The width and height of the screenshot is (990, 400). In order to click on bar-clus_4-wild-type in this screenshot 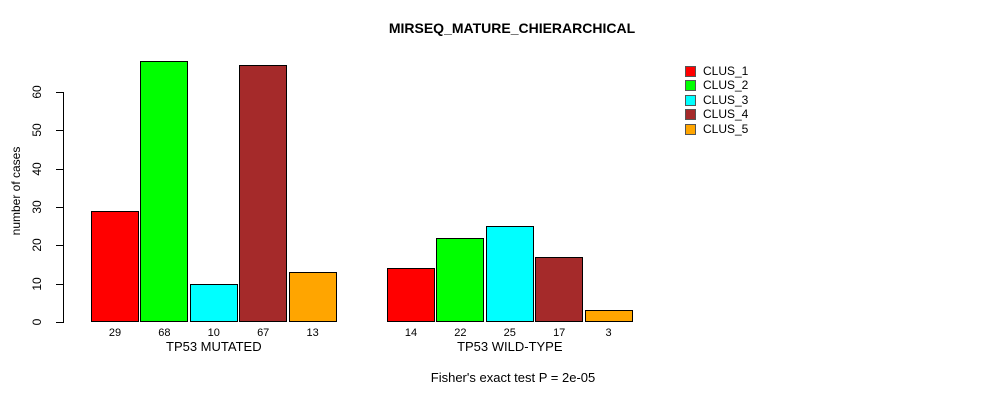, I will do `click(559, 289)`.